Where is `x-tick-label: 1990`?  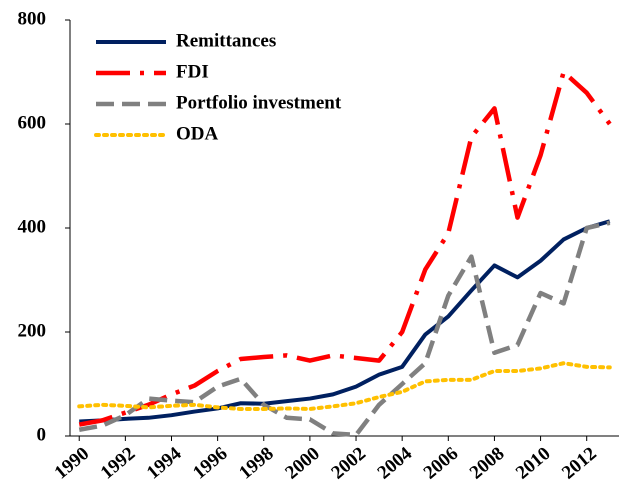
x-tick-label: 1990 is located at coordinates (72, 463).